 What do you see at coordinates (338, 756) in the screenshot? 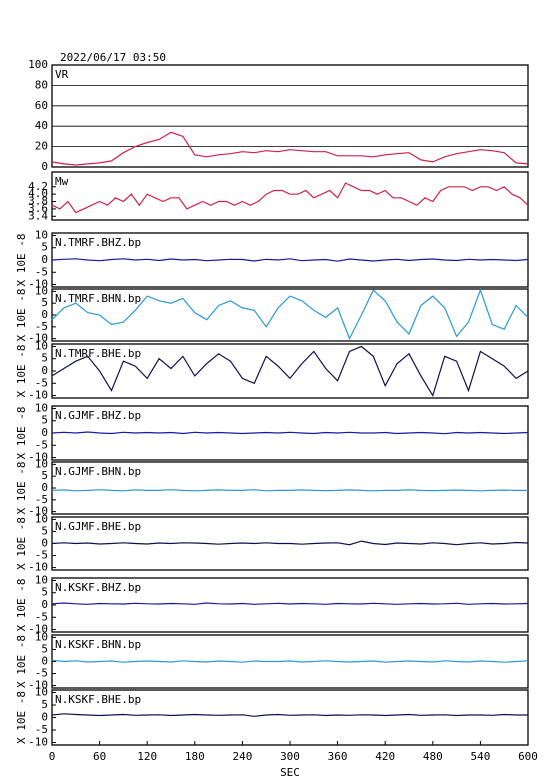
I see `x-tick-label: 360` at bounding box center [338, 756].